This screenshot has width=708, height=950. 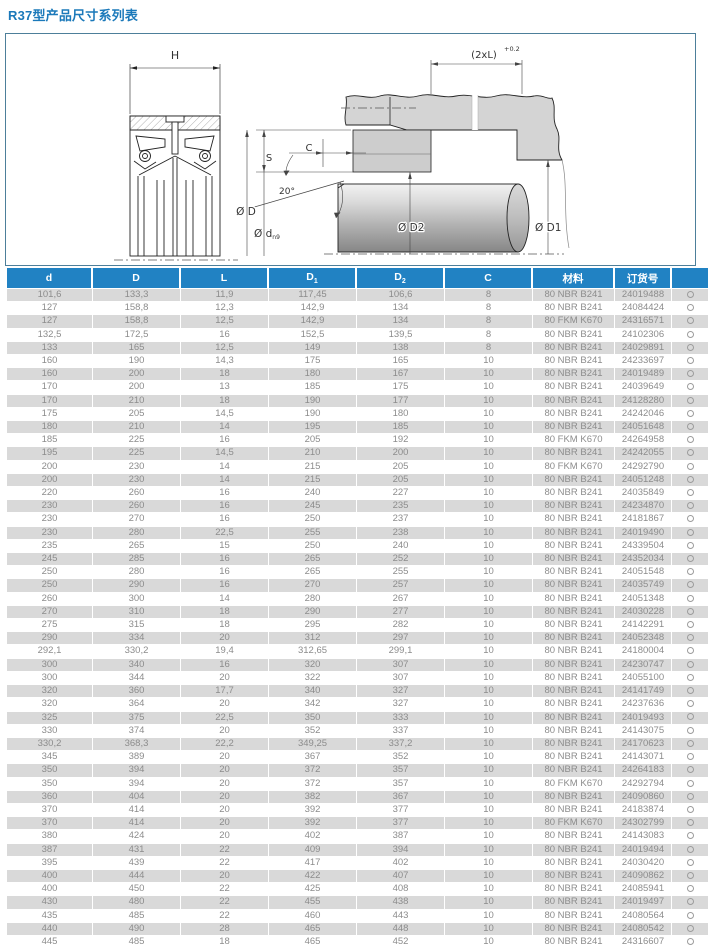 What do you see at coordinates (643, 309) in the screenshot?
I see `col-order-no: 24084424` at bounding box center [643, 309].